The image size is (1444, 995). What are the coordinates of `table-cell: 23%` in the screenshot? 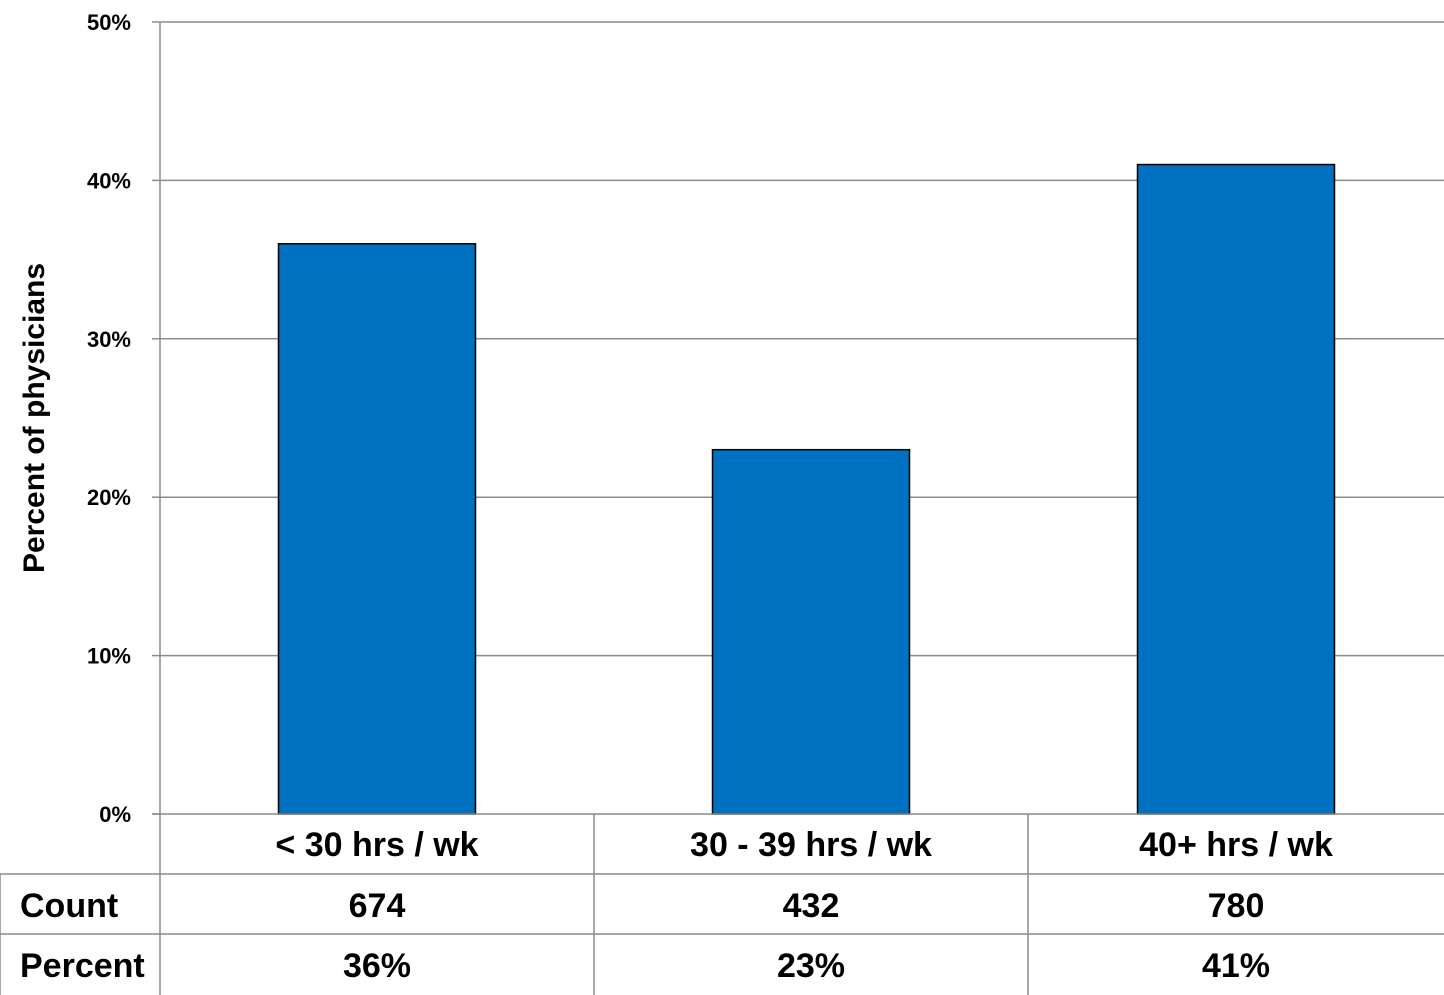 It's located at (811, 966).